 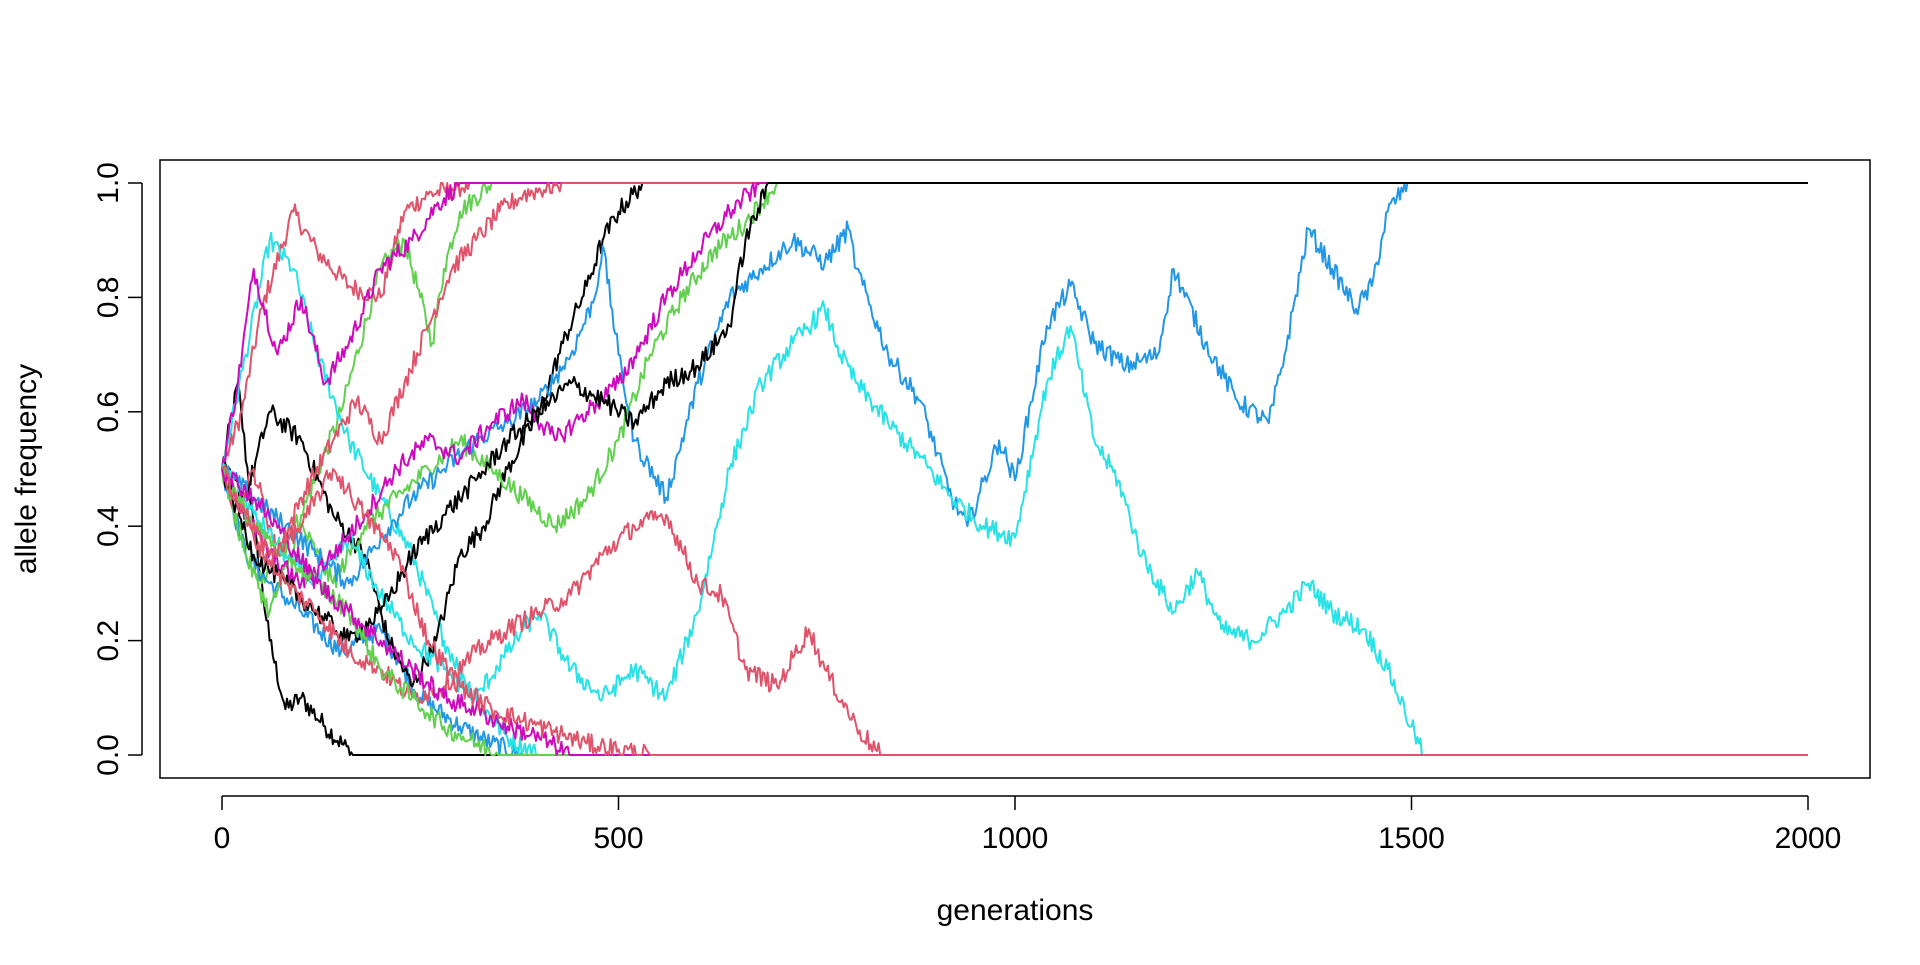 I want to click on x-axis-label: generations, so click(x=1015, y=910).